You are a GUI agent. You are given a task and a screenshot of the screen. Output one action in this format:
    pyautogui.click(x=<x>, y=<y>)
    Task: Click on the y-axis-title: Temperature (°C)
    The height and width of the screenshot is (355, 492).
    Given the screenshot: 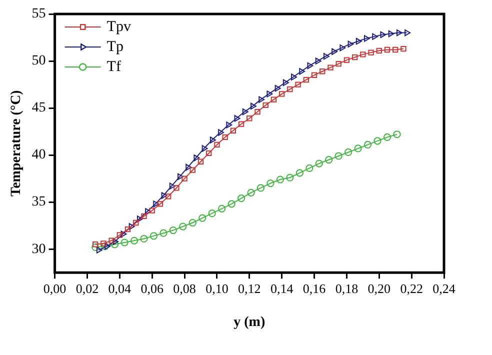 What is the action you would take?
    pyautogui.click(x=16, y=143)
    